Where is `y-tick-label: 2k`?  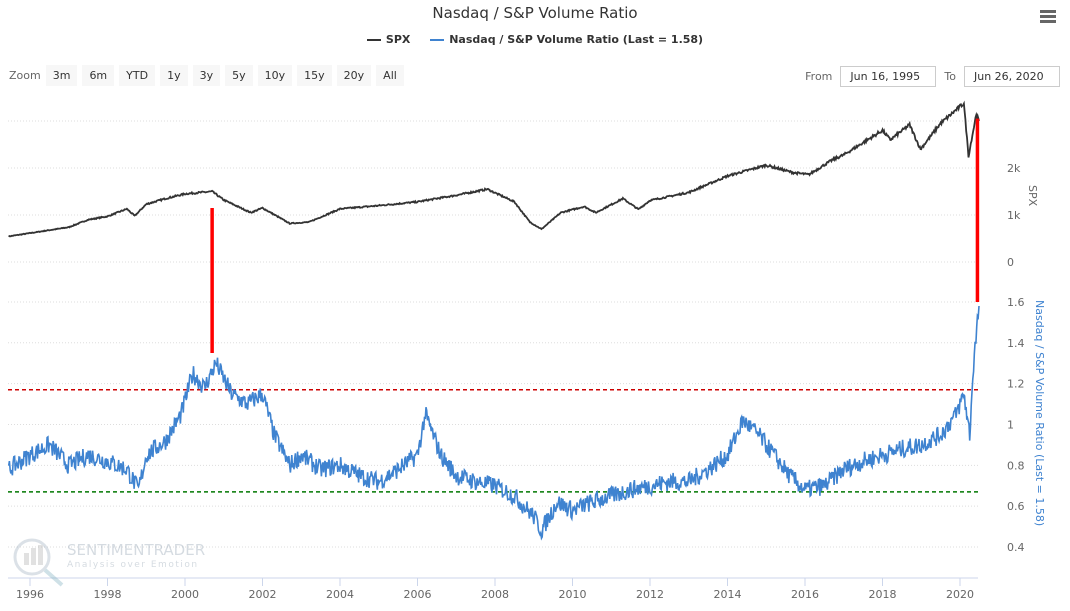
y-tick-label: 2k is located at coordinates (1014, 168).